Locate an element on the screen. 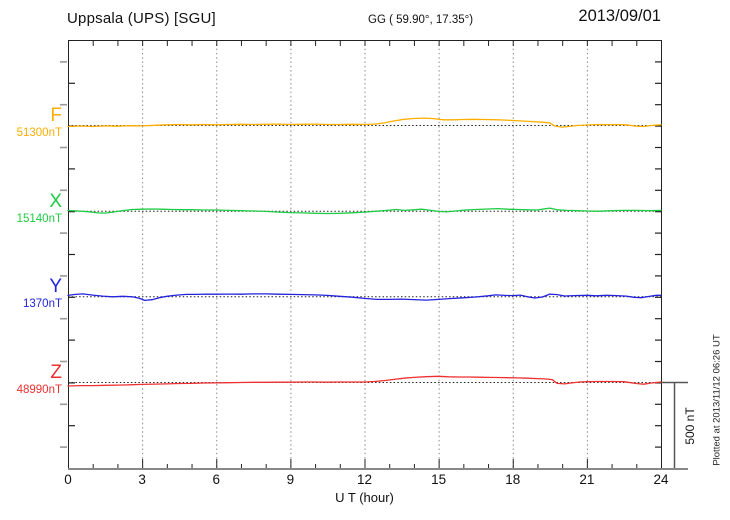 This screenshot has height=520, width=730. x-axis-label: U T (hour) is located at coordinates (365, 497).